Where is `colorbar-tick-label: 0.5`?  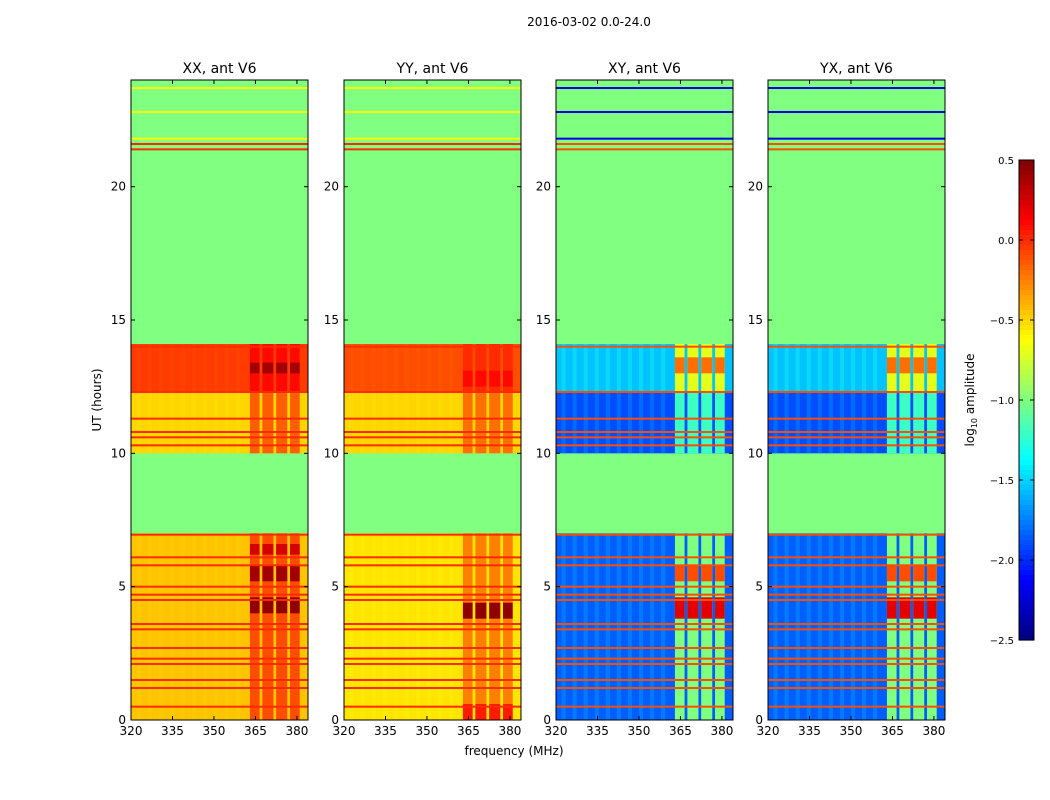 colorbar-tick-label: 0.5 is located at coordinates (1006, 161).